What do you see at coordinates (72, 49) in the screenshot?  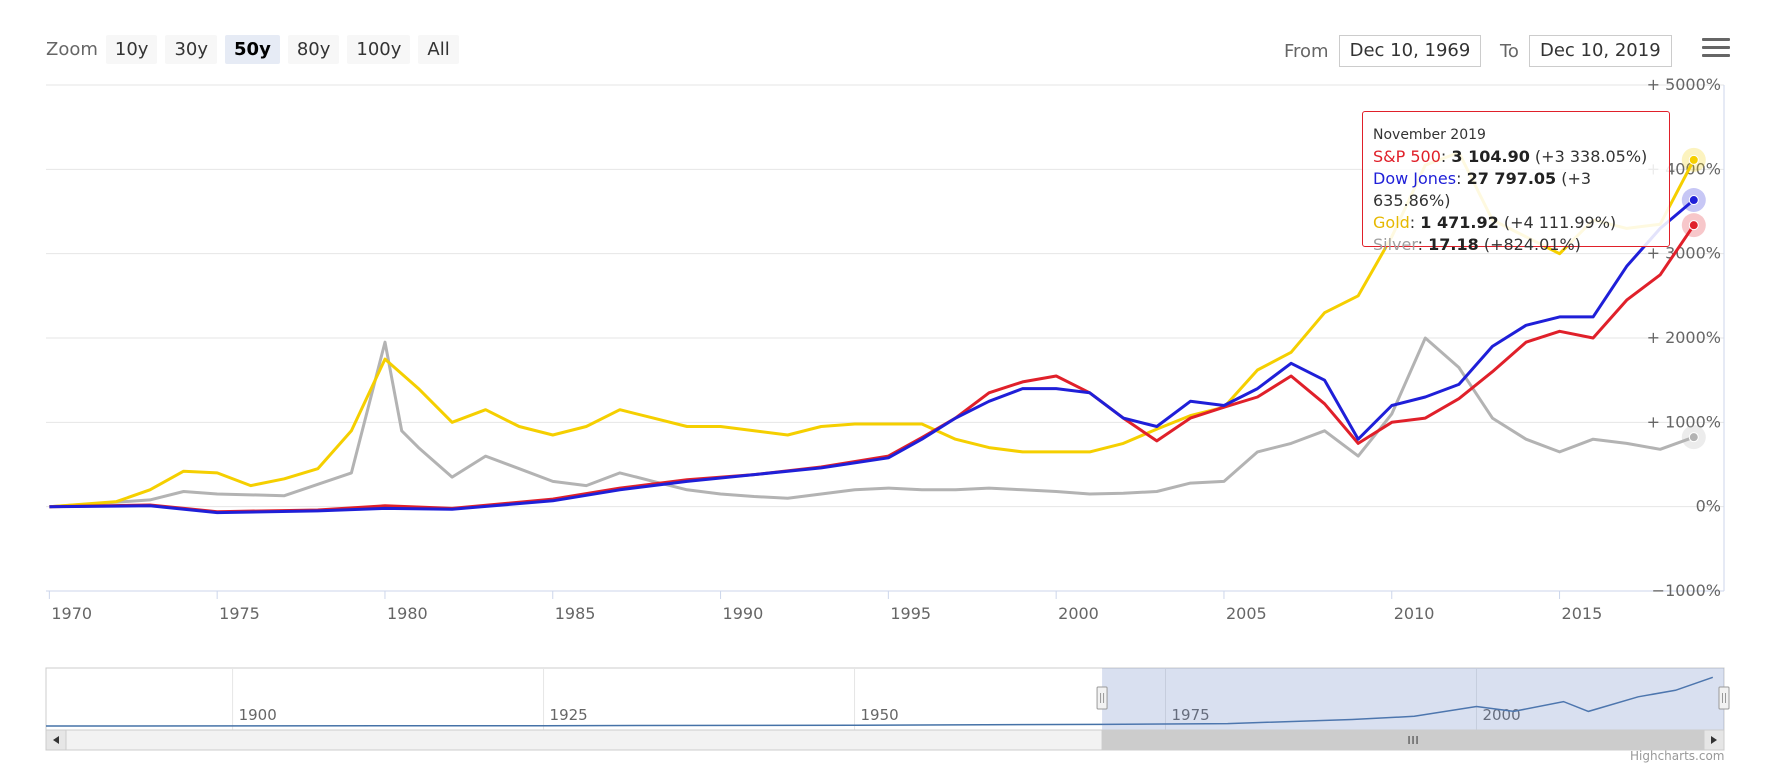 I see `zoom-label: Zoom` at bounding box center [72, 49].